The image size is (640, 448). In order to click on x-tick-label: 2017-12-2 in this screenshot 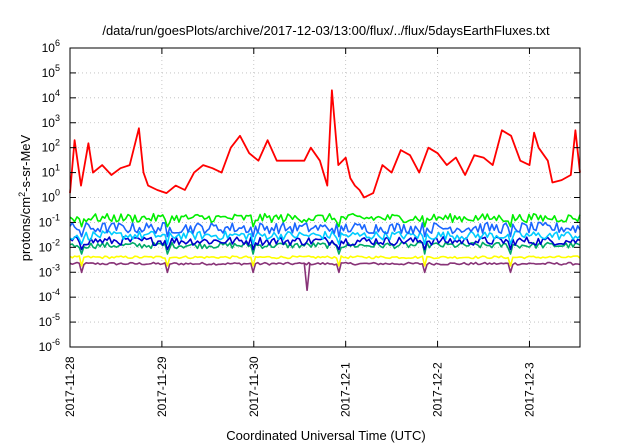, I will do `click(438, 389)`.